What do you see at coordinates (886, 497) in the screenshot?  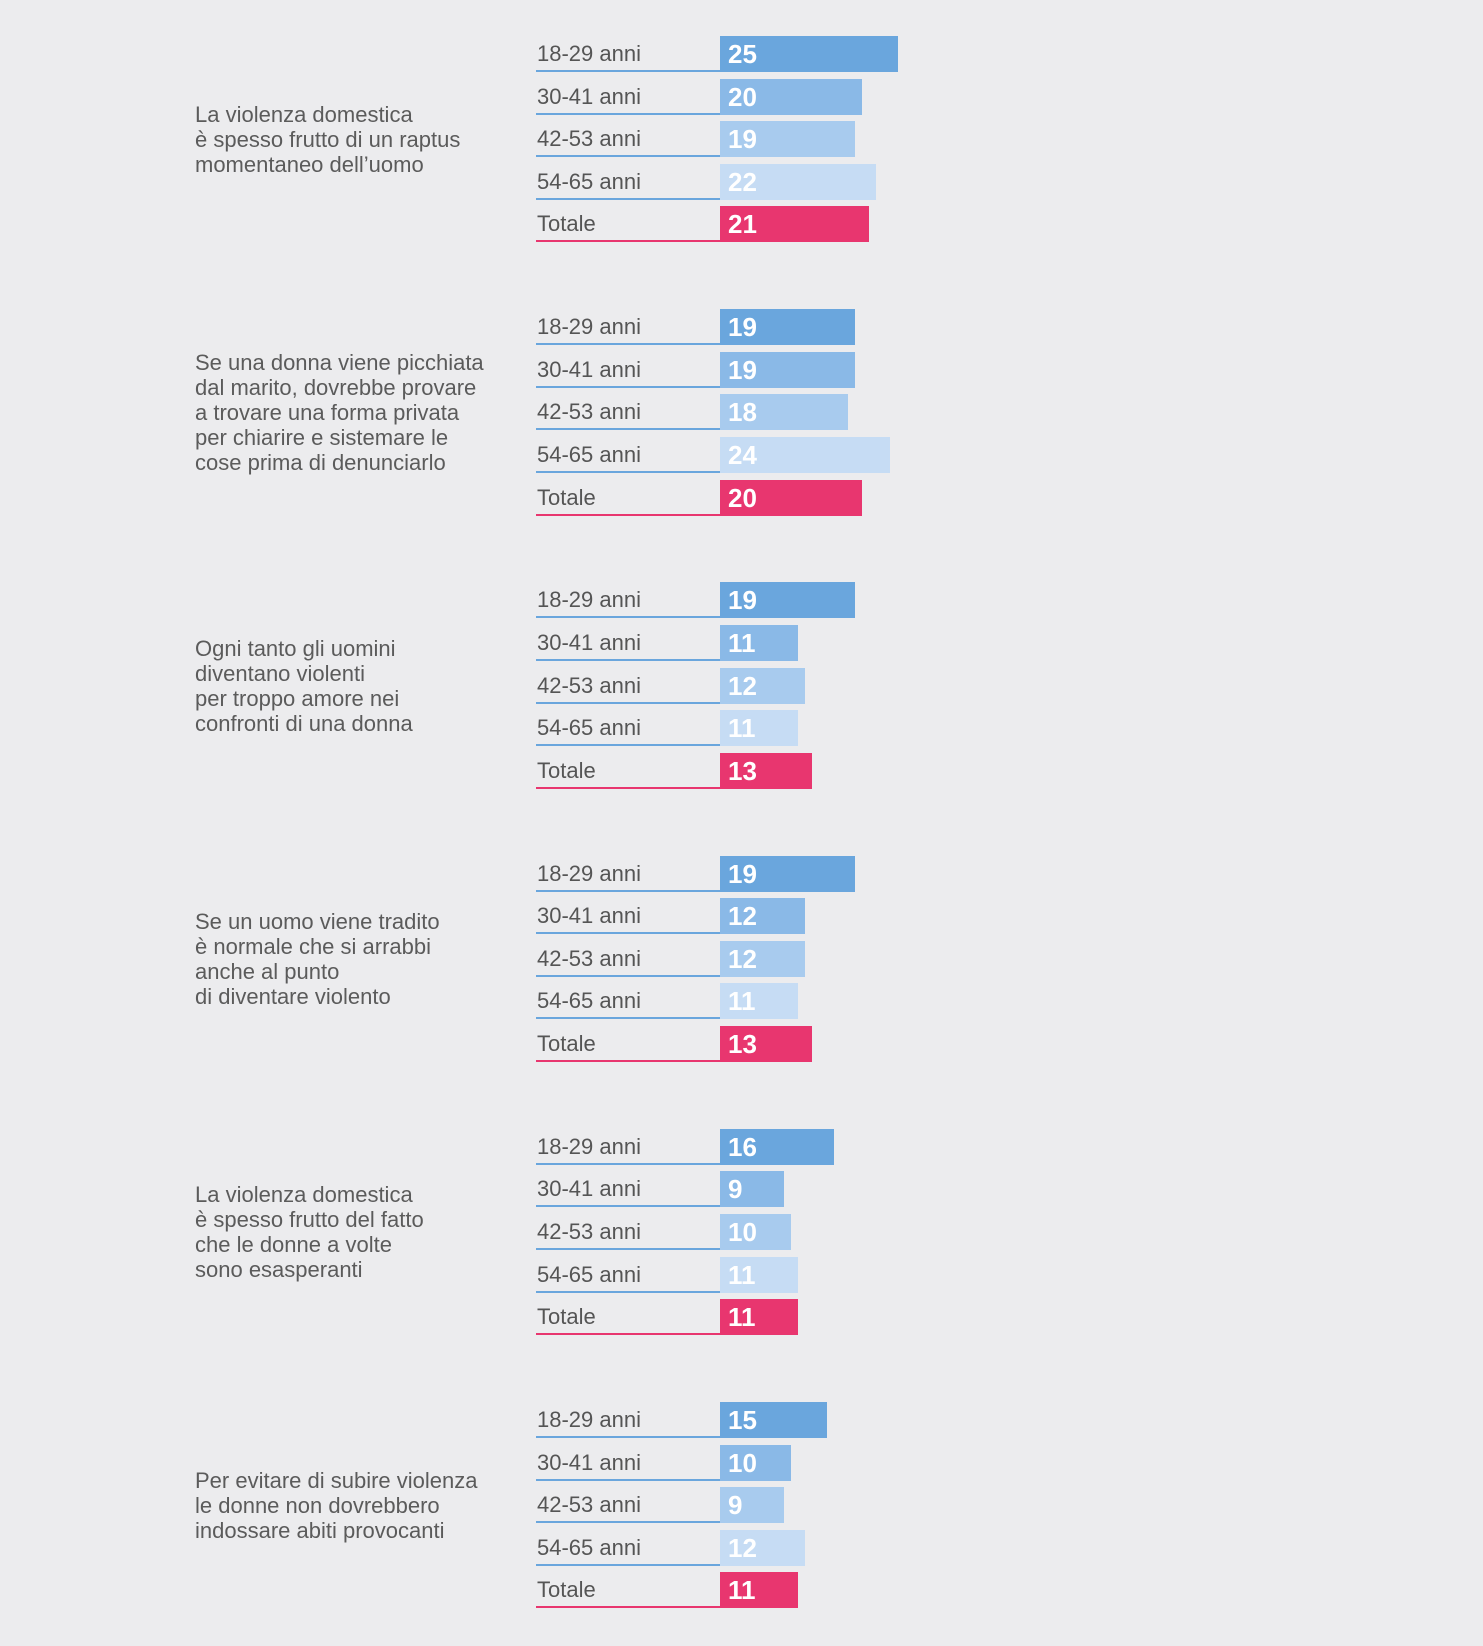 I see `chart-row: Totale 20` at bounding box center [886, 497].